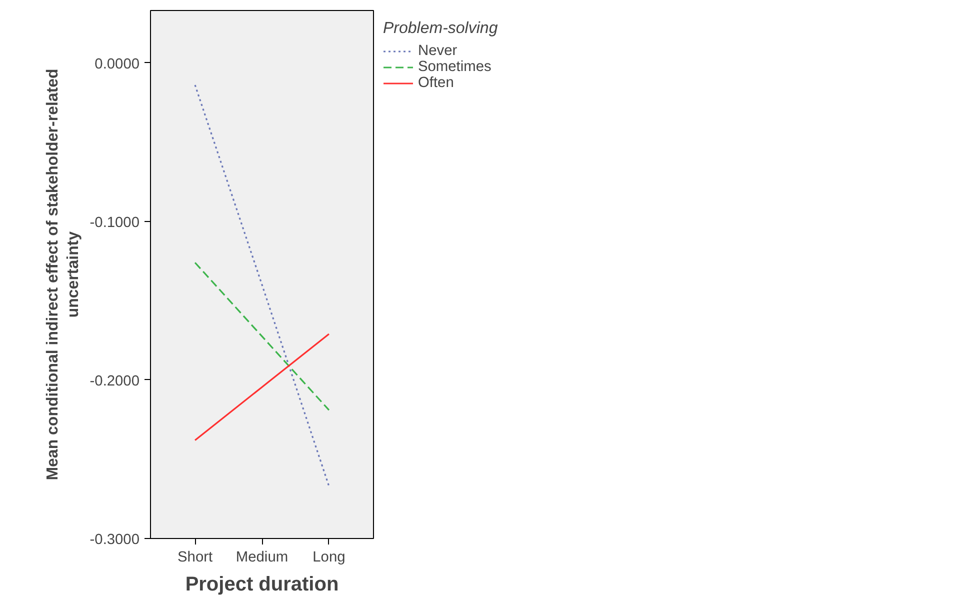 The height and width of the screenshot is (598, 971). Describe the element at coordinates (438, 51) in the screenshot. I see `legend-label: Never` at that location.